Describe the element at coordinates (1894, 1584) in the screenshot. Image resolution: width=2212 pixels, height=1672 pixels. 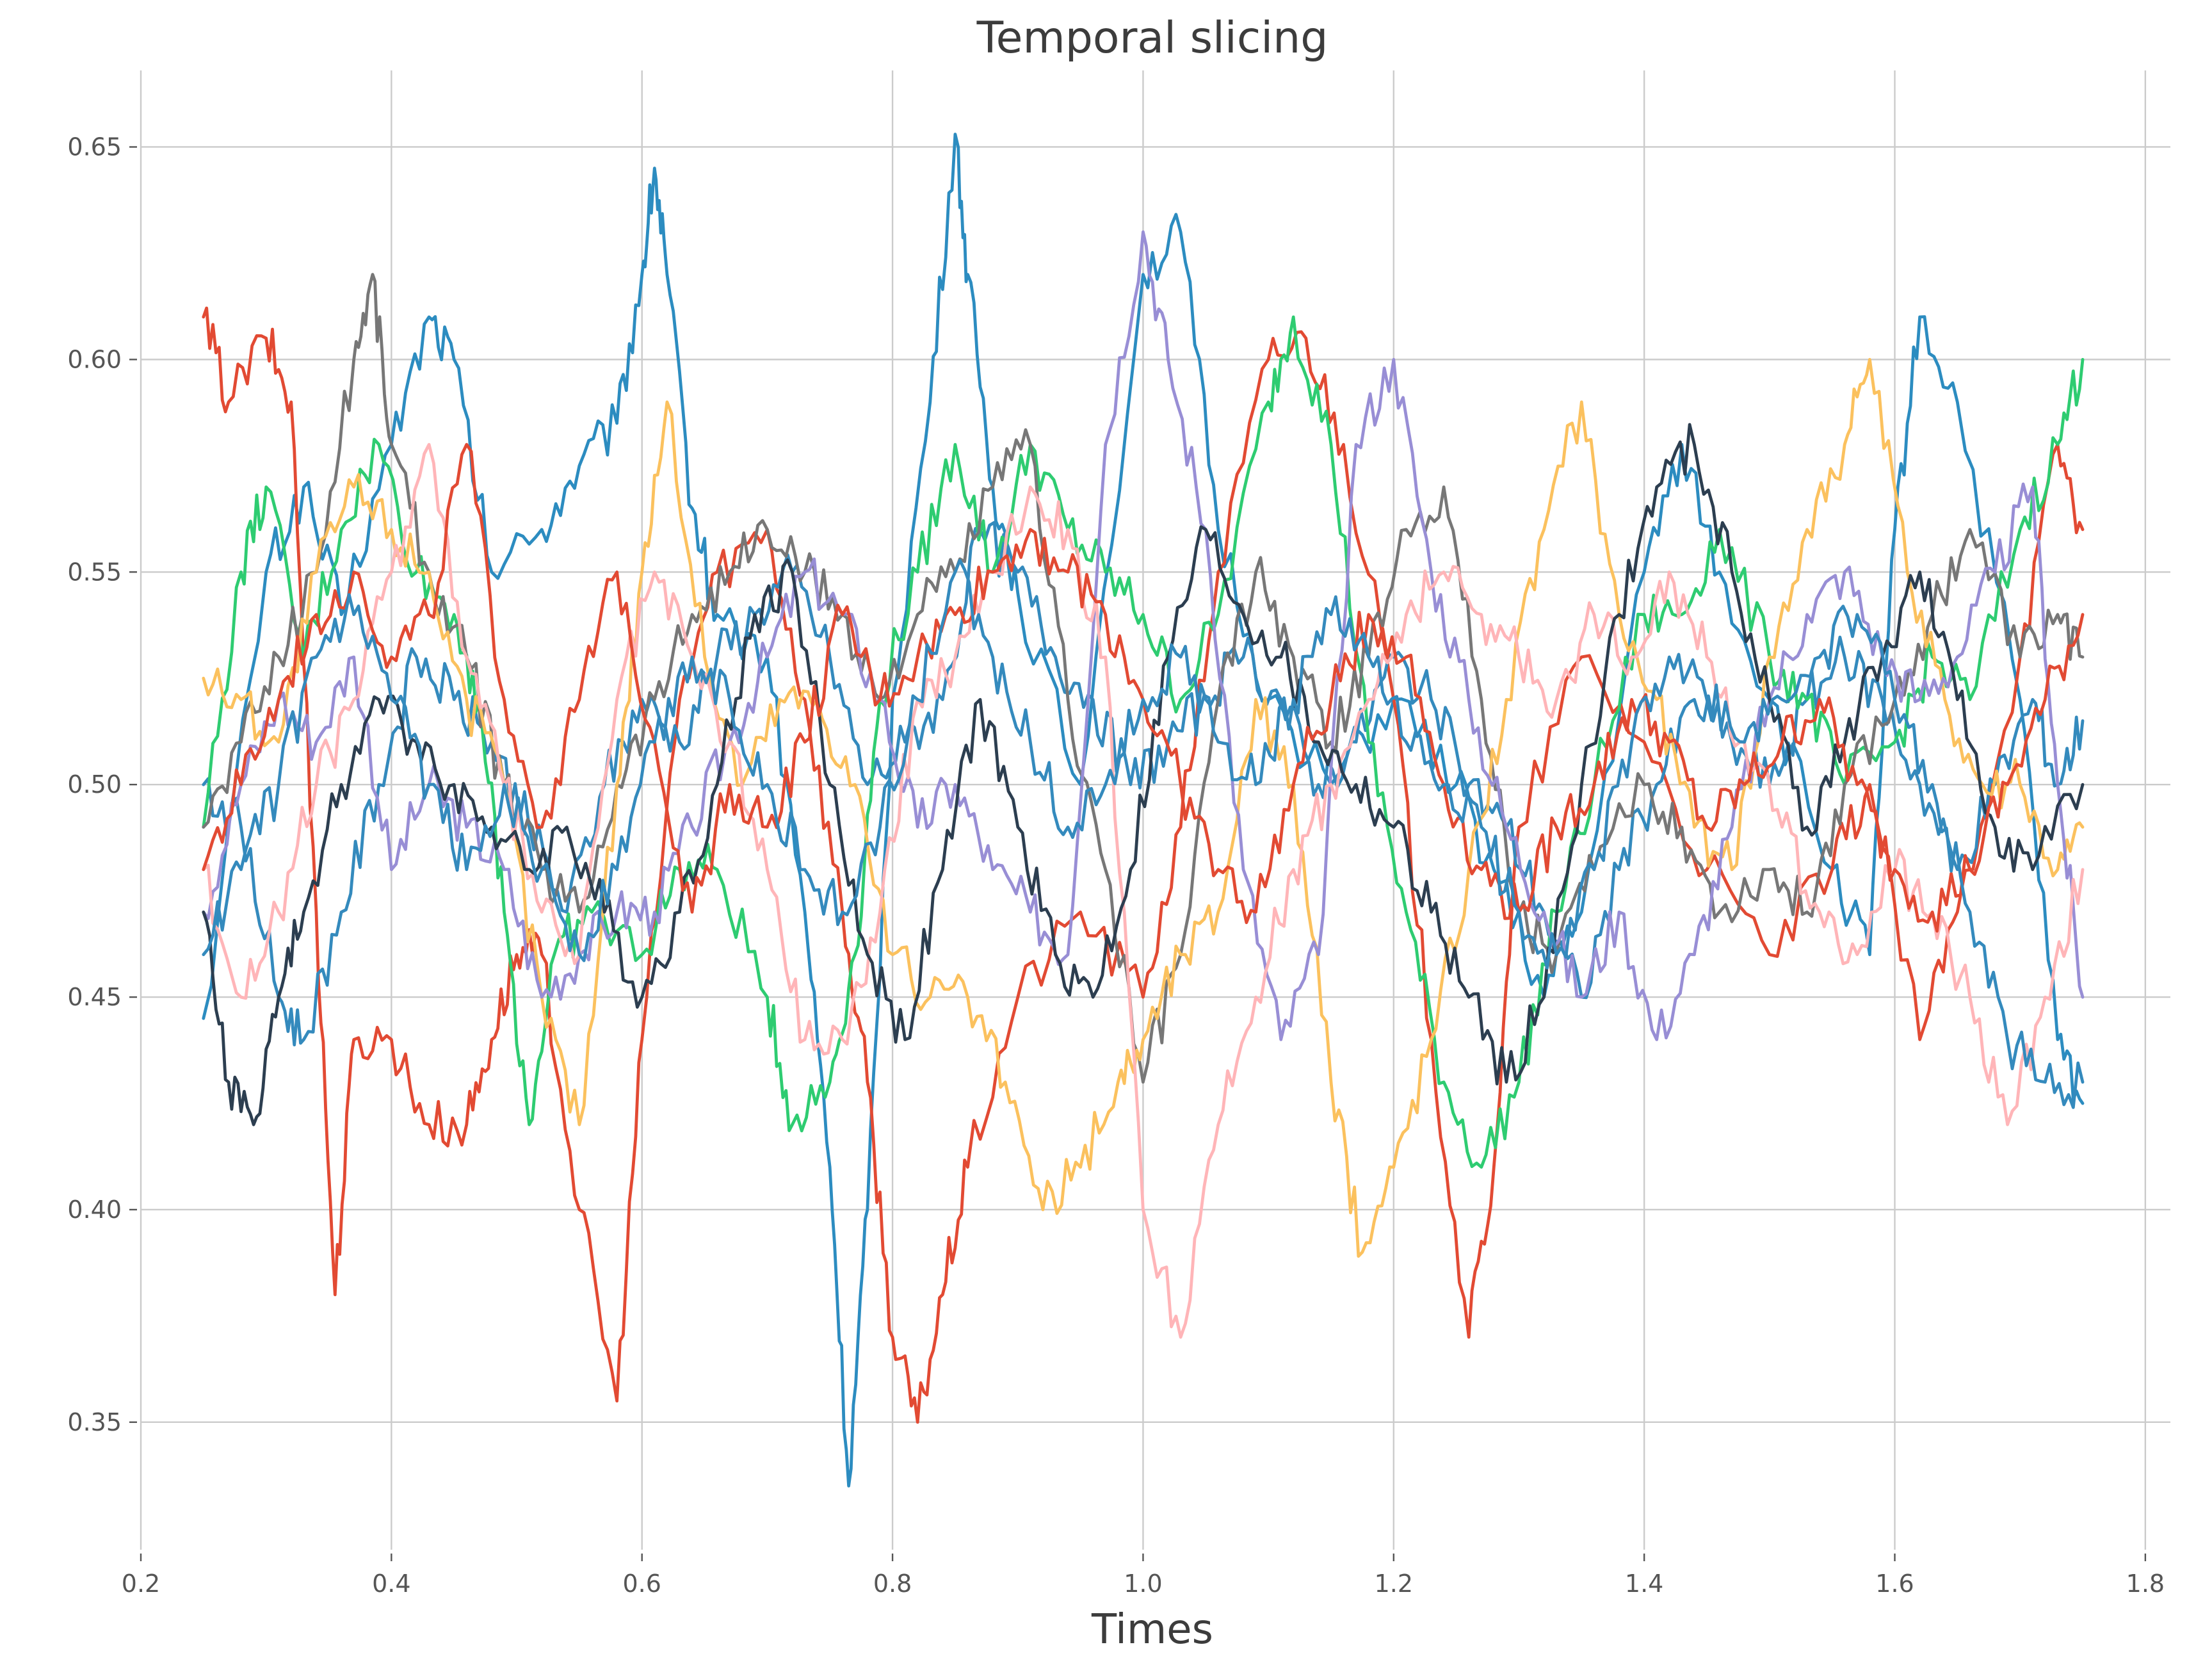
I see `x-tick-label: 1.6` at that location.